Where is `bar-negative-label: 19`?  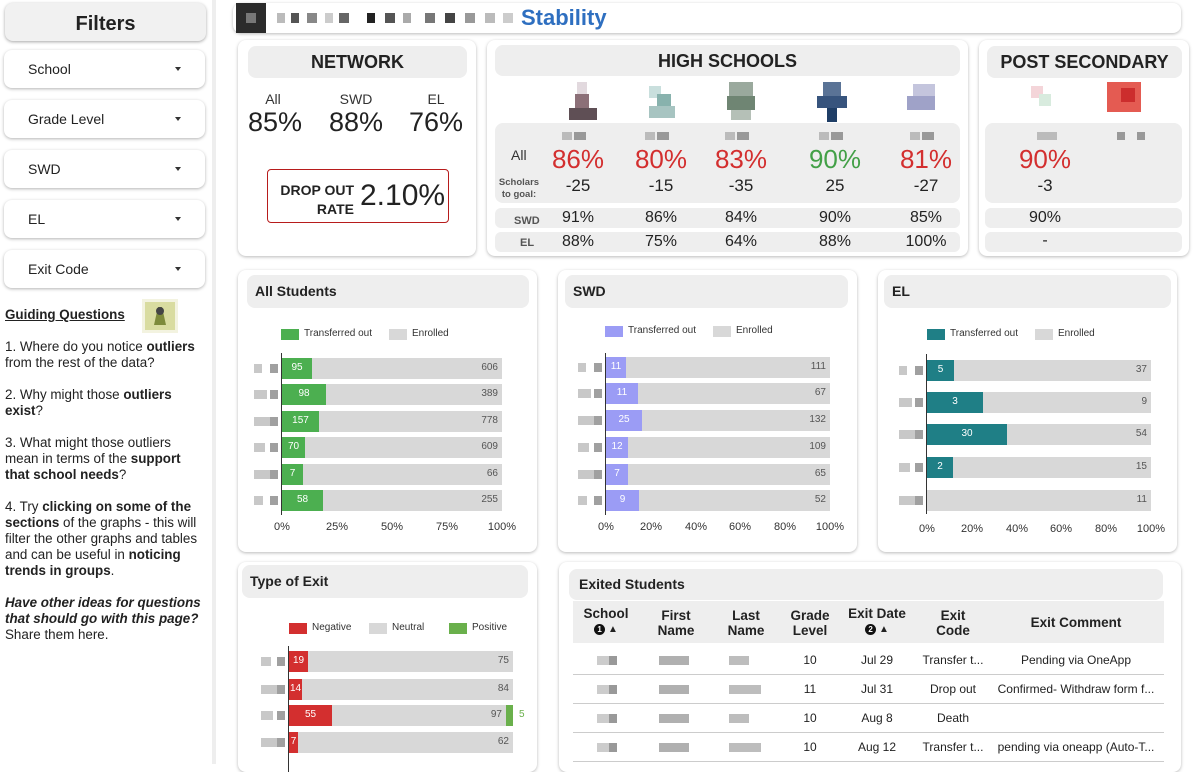
bar-negative-label: 19 is located at coordinates (298, 660).